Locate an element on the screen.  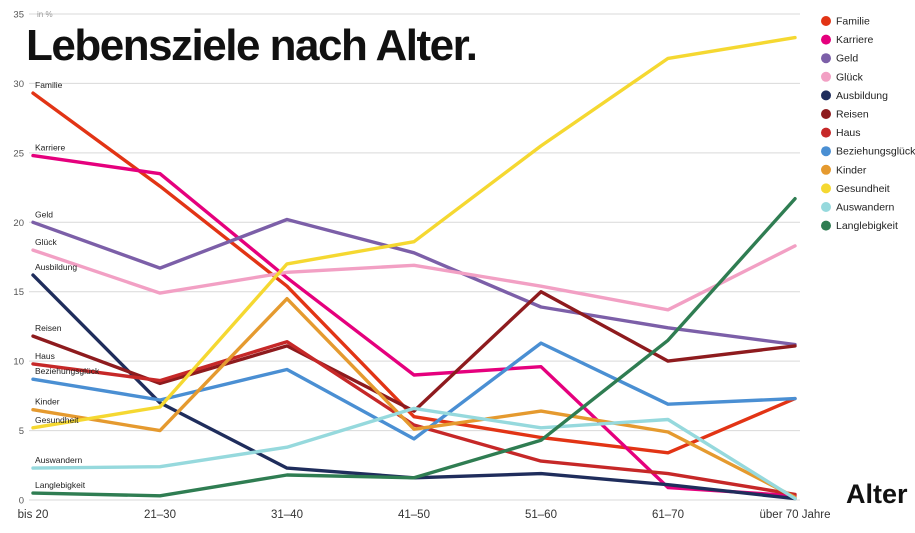
y-tick-label: 35 is located at coordinates (18, 15).